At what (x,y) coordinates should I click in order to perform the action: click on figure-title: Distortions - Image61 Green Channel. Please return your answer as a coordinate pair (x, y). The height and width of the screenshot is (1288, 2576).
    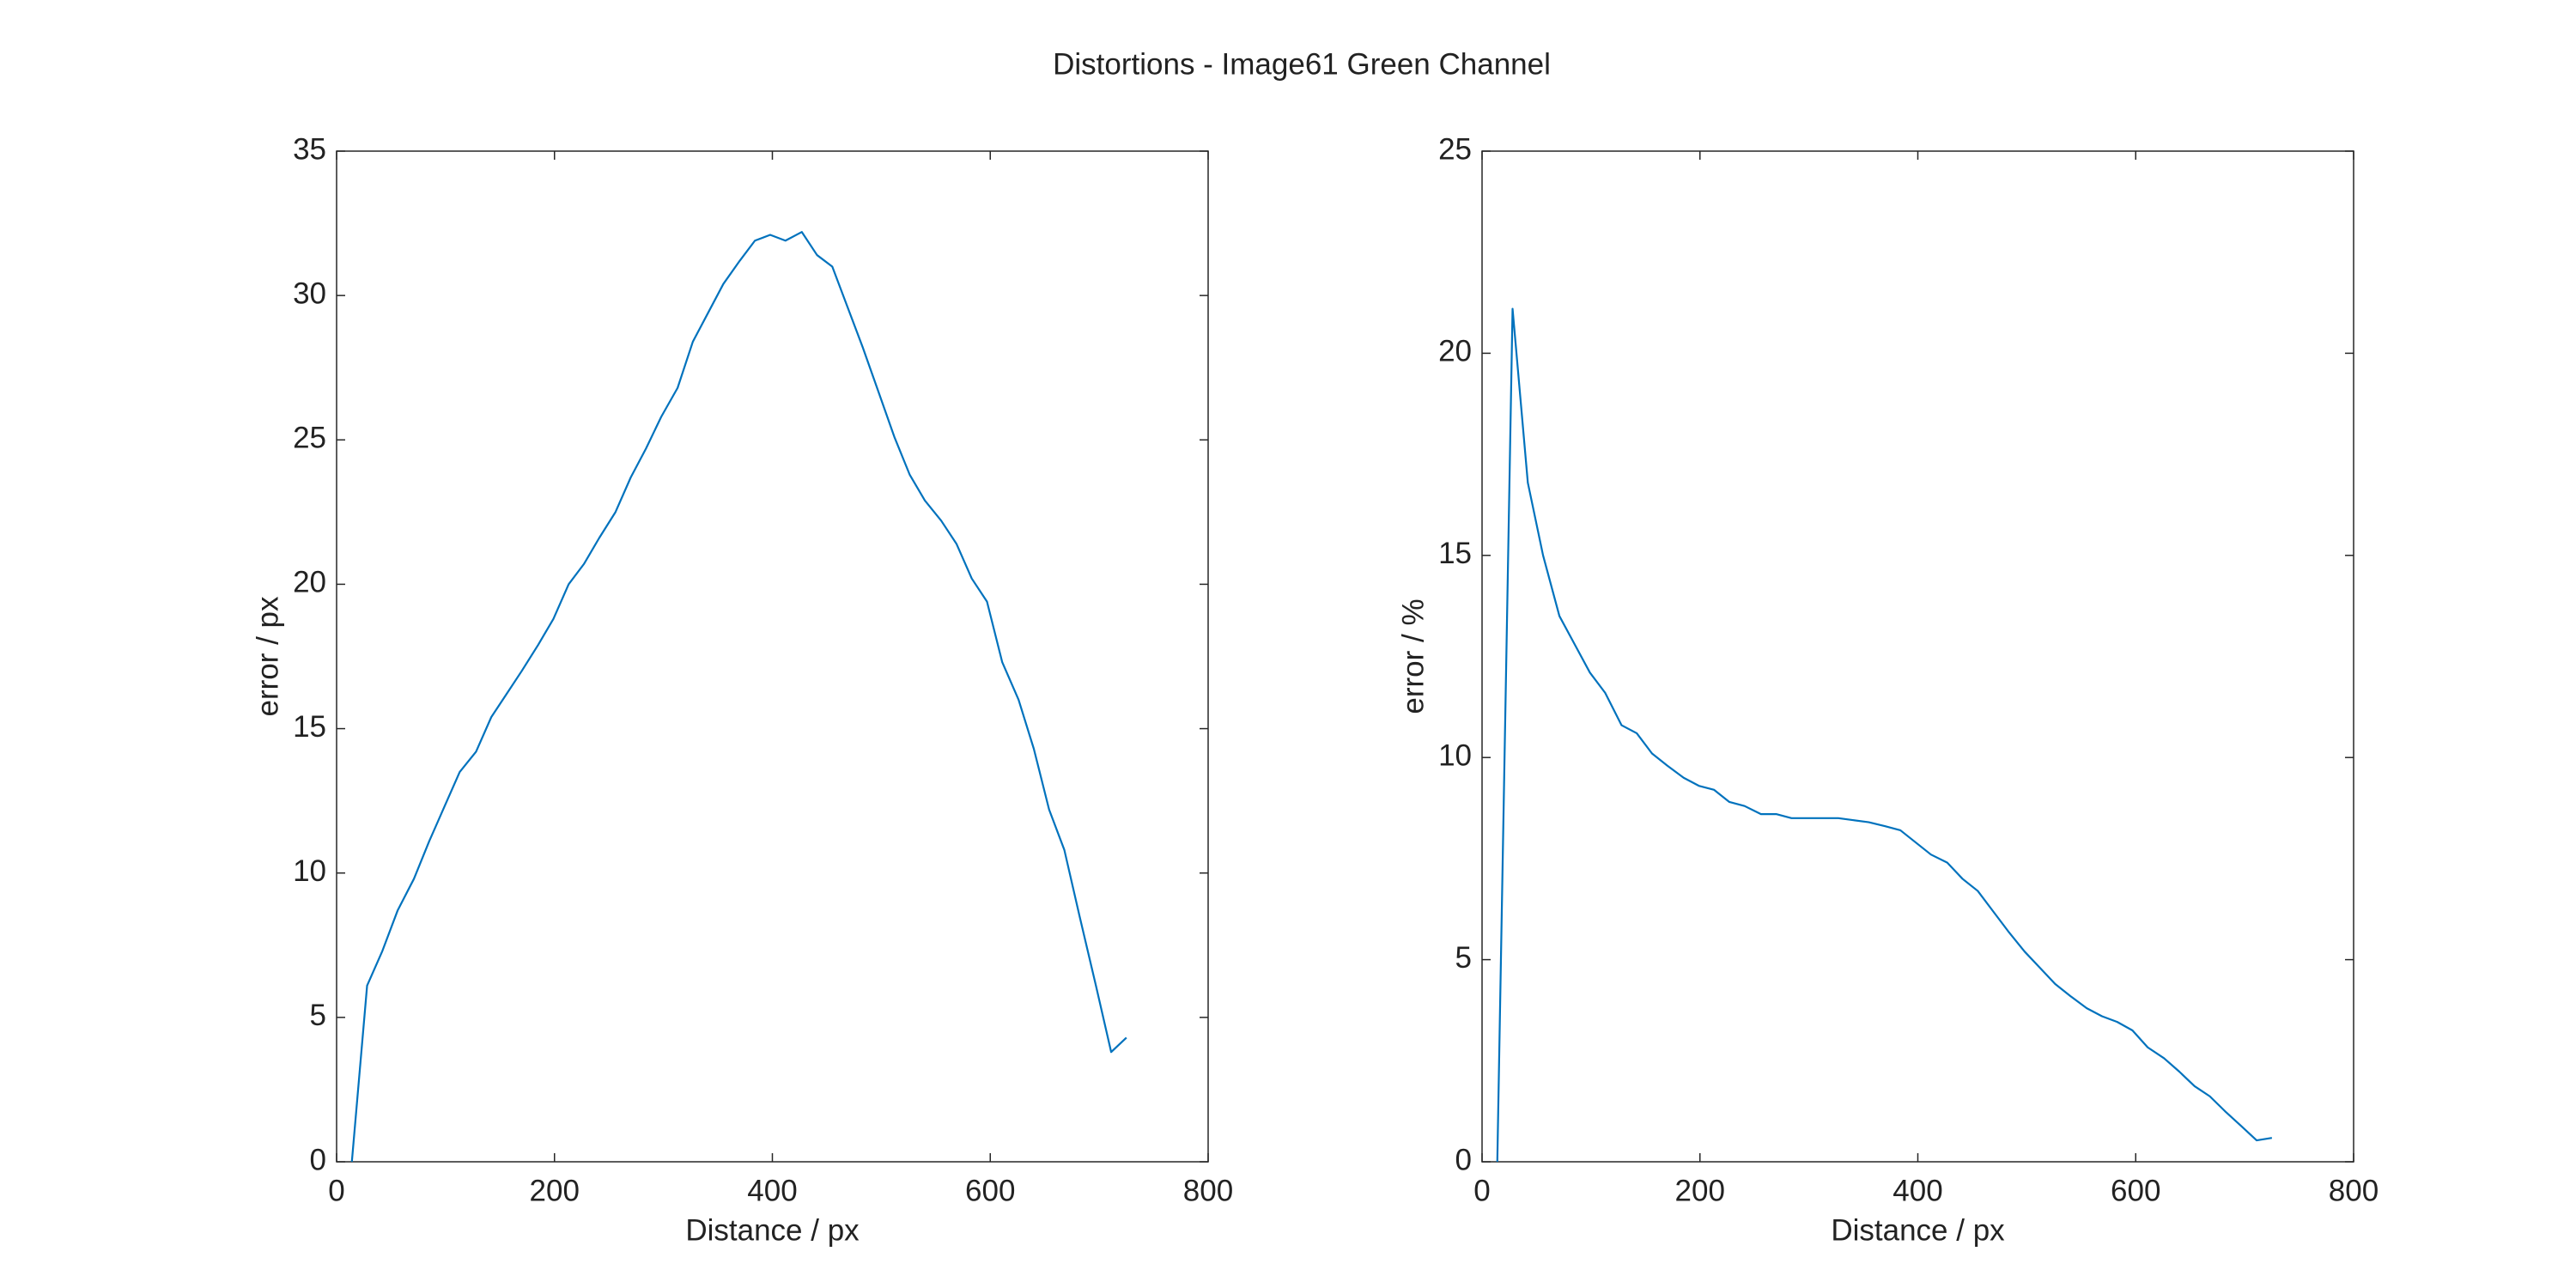
    Looking at the image, I should click on (1302, 64).